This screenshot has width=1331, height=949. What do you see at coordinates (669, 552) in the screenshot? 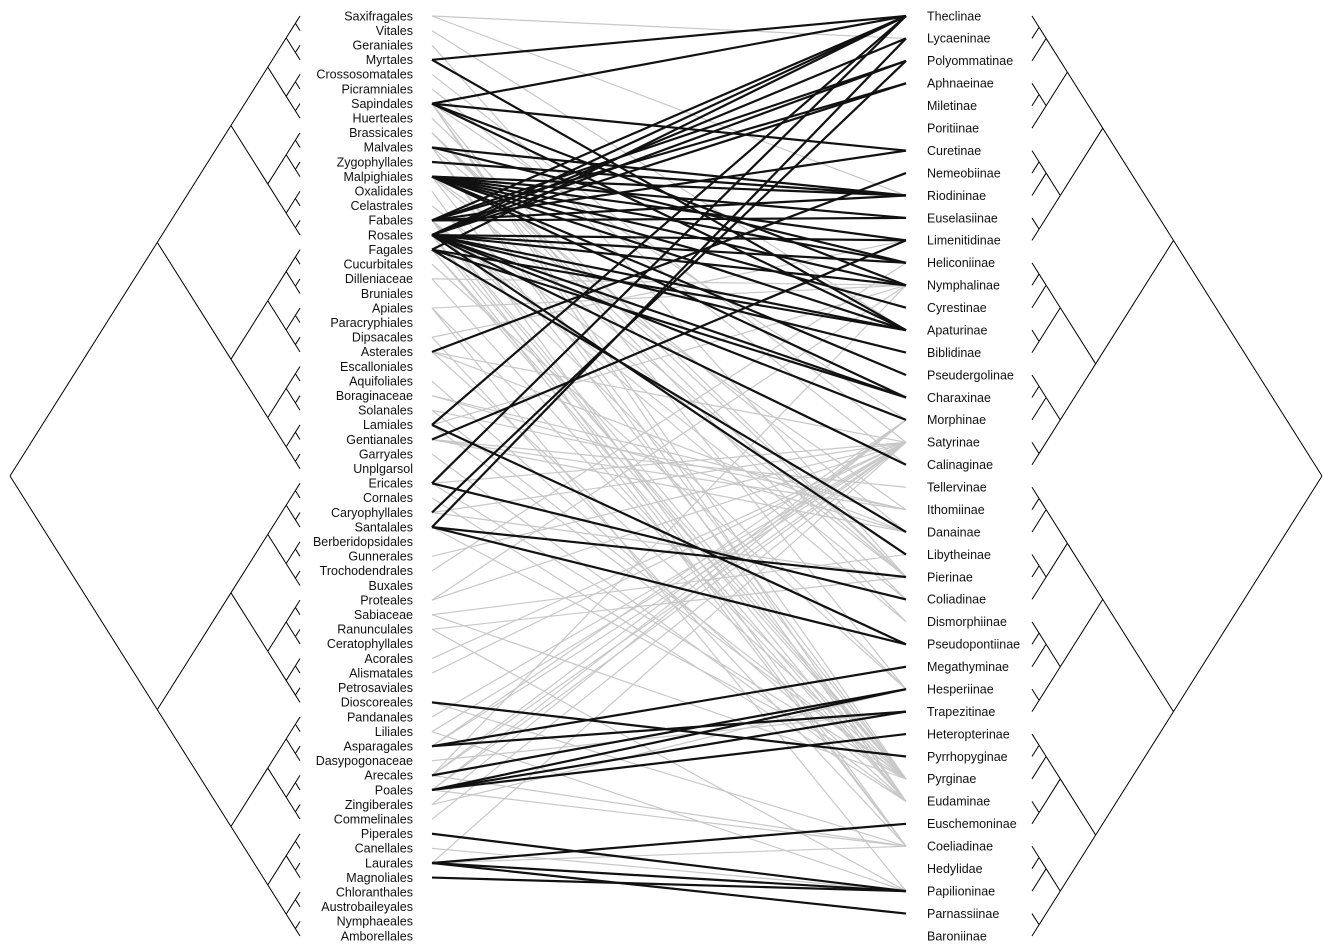
I see `strong-link-santalales-pierinae` at bounding box center [669, 552].